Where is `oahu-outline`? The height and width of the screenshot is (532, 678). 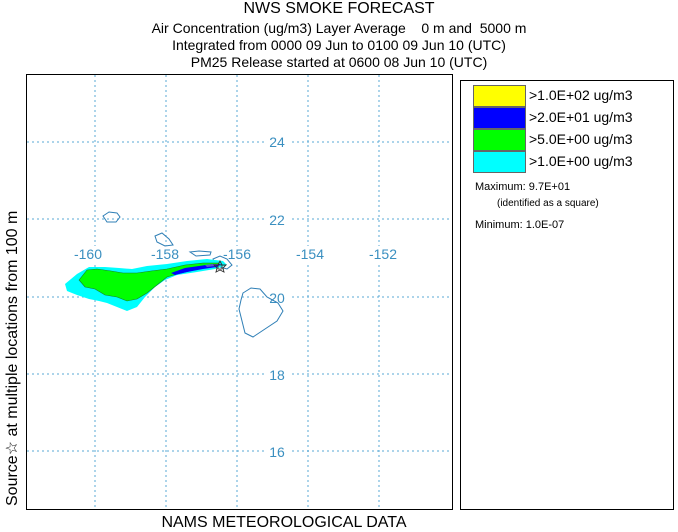 oahu-outline is located at coordinates (164, 239).